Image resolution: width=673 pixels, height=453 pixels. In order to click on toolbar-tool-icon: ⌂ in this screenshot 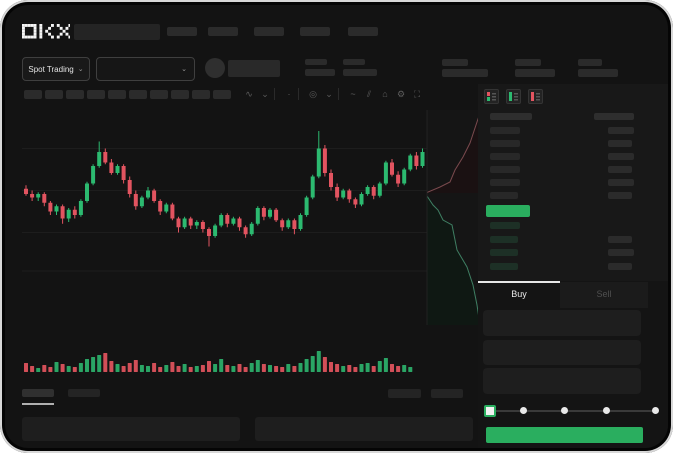, I will do `click(385, 94)`.